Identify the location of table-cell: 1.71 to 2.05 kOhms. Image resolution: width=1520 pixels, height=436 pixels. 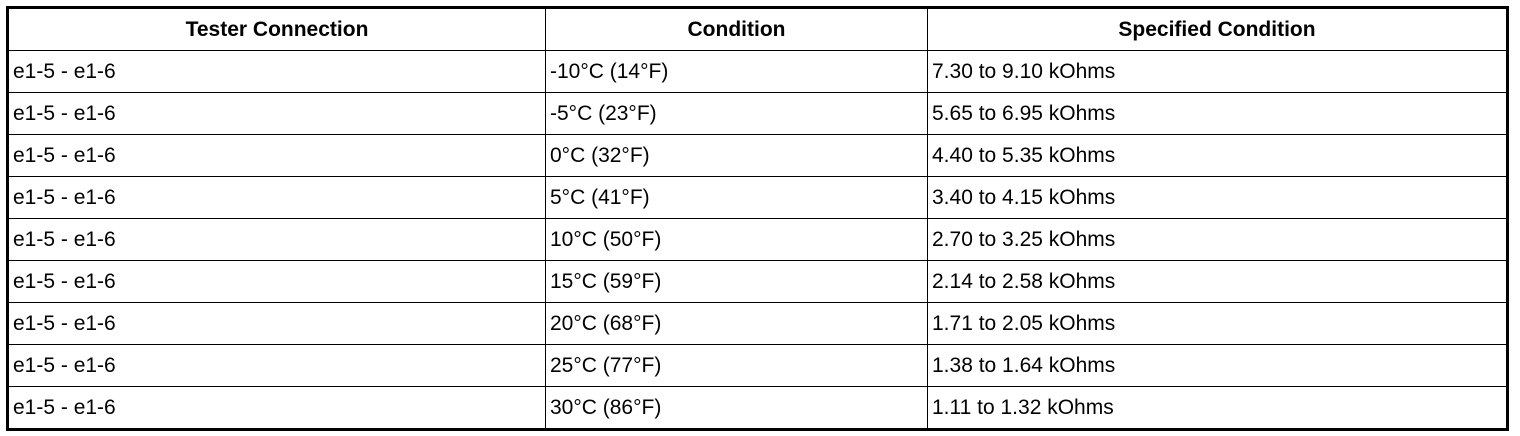
(1217, 323).